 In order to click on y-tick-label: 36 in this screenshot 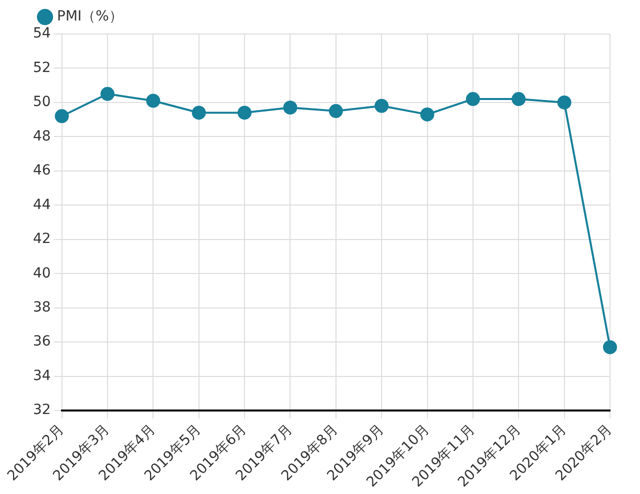, I will do `click(41, 342)`.